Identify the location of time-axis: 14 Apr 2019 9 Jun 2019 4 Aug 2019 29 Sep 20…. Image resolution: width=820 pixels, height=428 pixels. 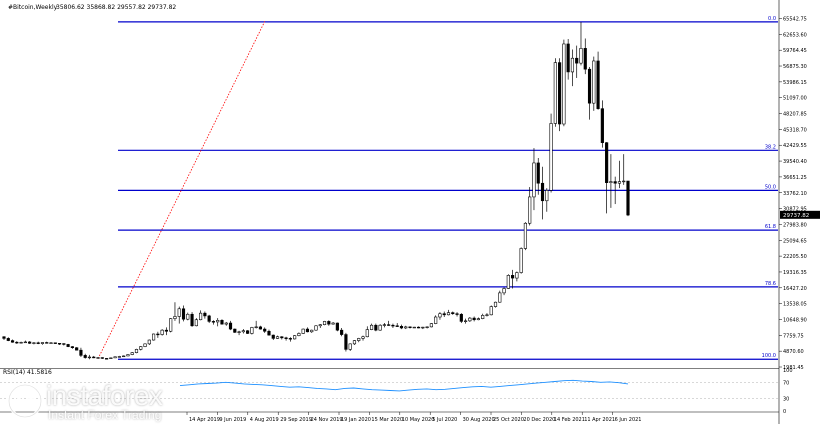
(389, 417).